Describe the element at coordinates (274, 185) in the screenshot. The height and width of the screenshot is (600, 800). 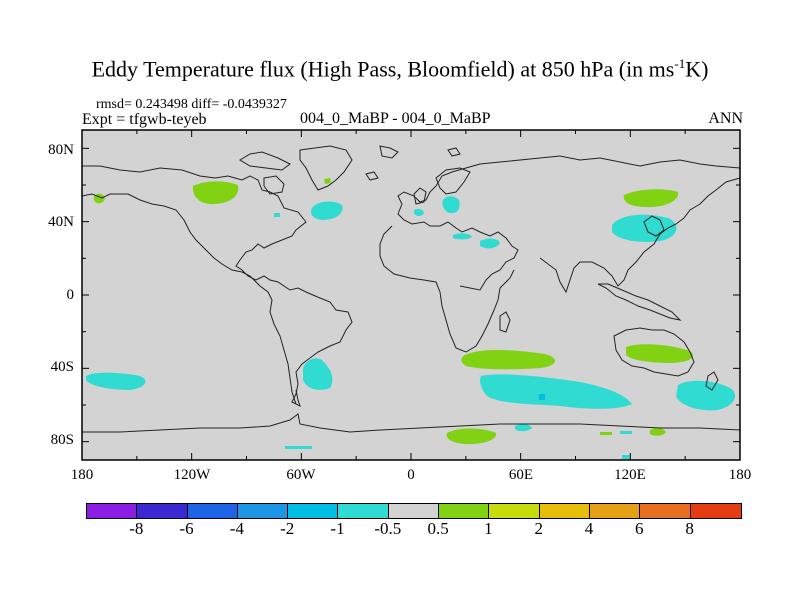
I see `coast-hudson` at that location.